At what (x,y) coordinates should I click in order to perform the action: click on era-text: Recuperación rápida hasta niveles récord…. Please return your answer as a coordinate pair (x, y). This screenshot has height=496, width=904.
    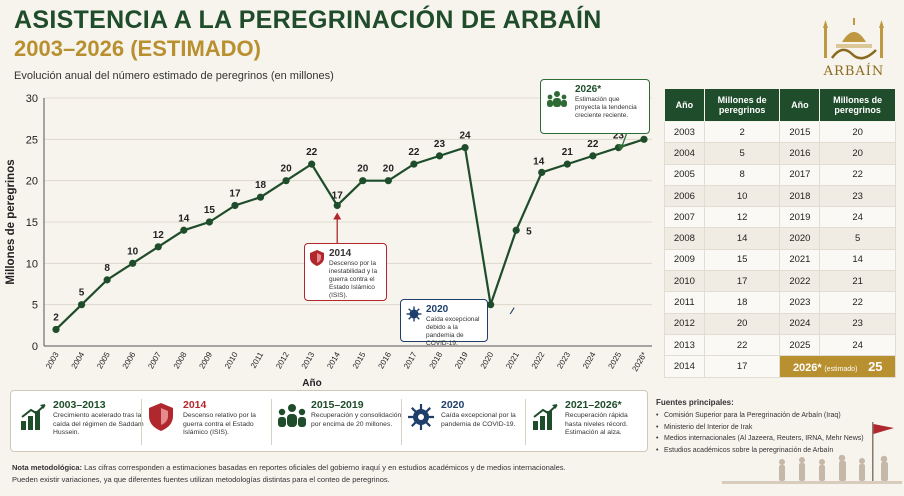
    Looking at the image, I should click on (596, 424).